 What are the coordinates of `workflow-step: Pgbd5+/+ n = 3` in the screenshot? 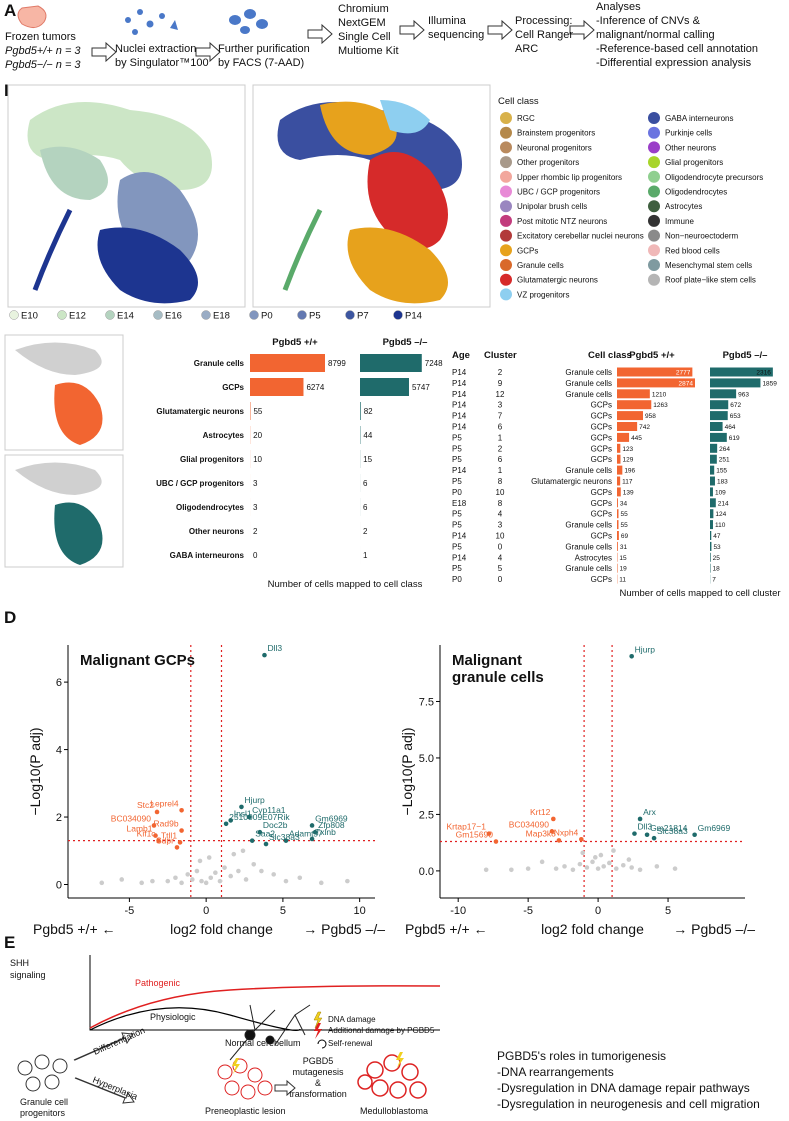 It's located at (43, 51).